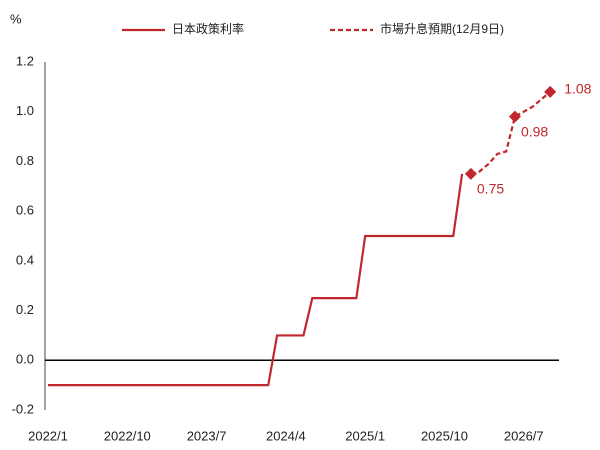 The image size is (600, 450). I want to click on x-tick-label: 2023/7, so click(207, 435).